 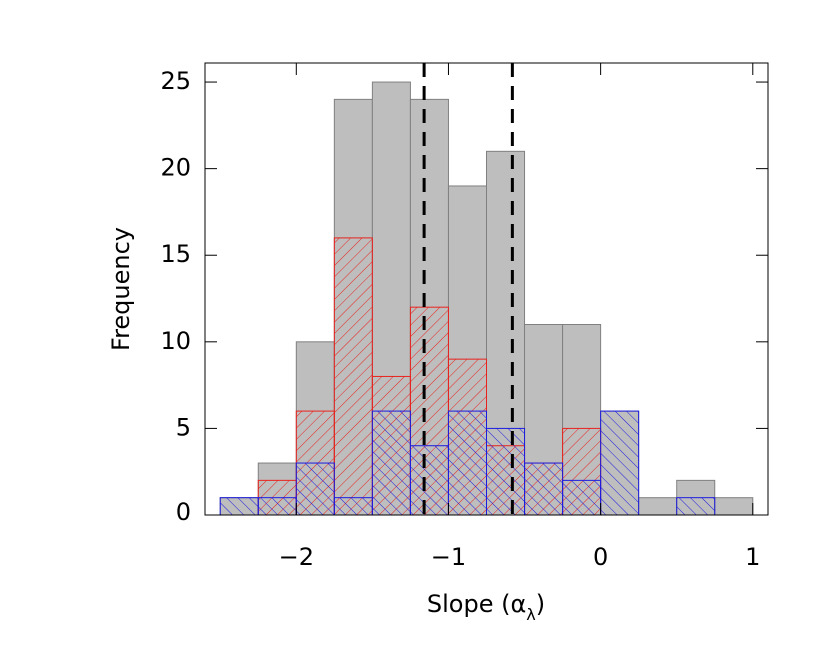 I want to click on x-tick-label: −1, so click(x=448, y=557).